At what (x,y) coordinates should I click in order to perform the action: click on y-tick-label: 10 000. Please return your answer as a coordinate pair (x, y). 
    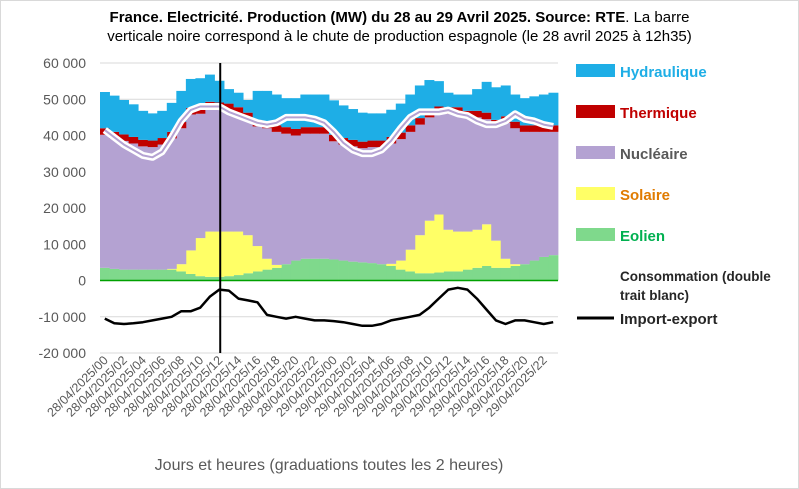
    Looking at the image, I should click on (64, 244).